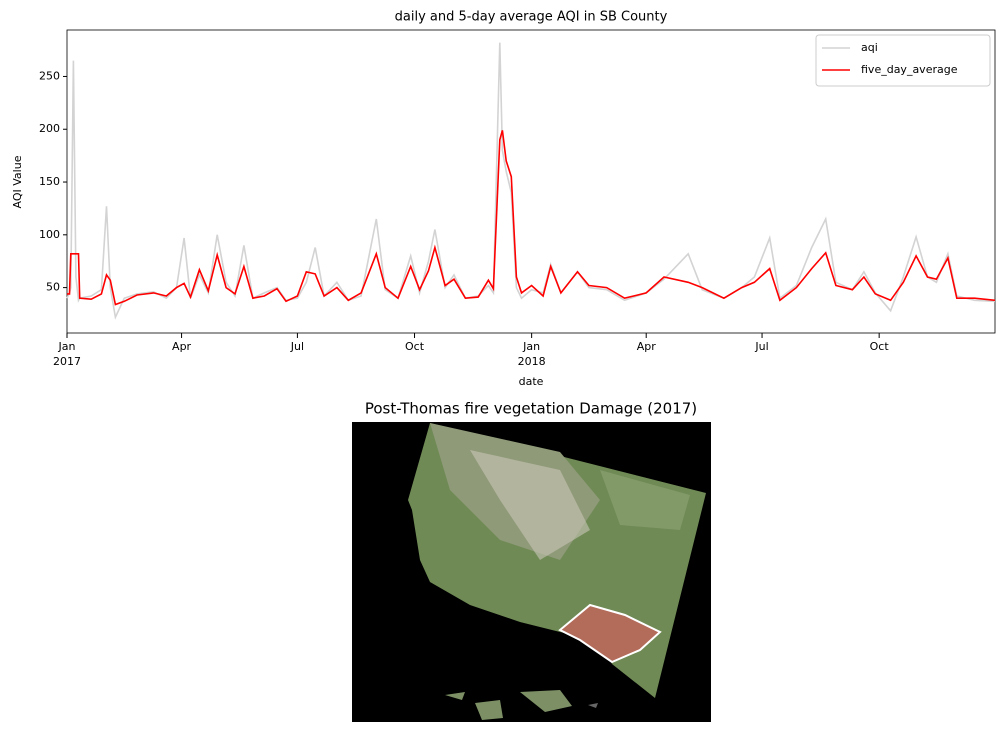  I want to click on y-tick-label: 250, so click(49, 75).